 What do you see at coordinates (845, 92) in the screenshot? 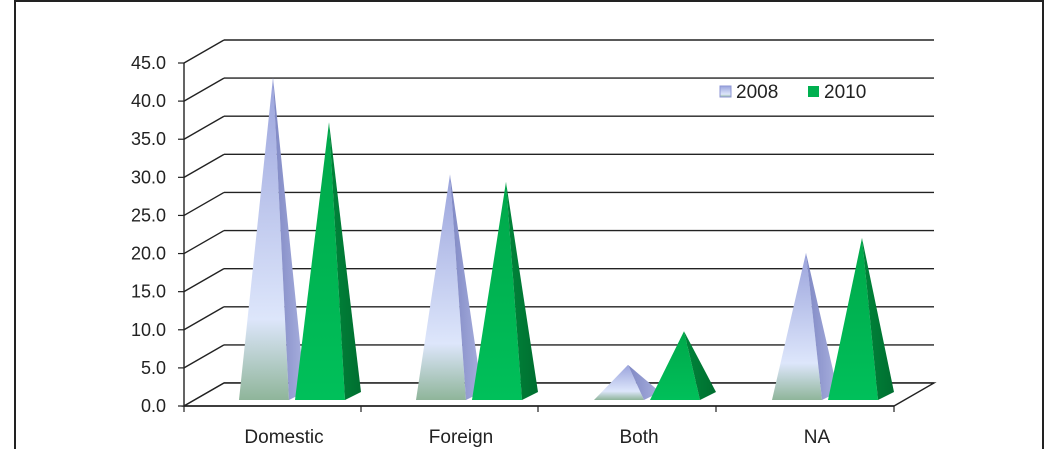
I see `legend-label-2010: 2010` at bounding box center [845, 92].